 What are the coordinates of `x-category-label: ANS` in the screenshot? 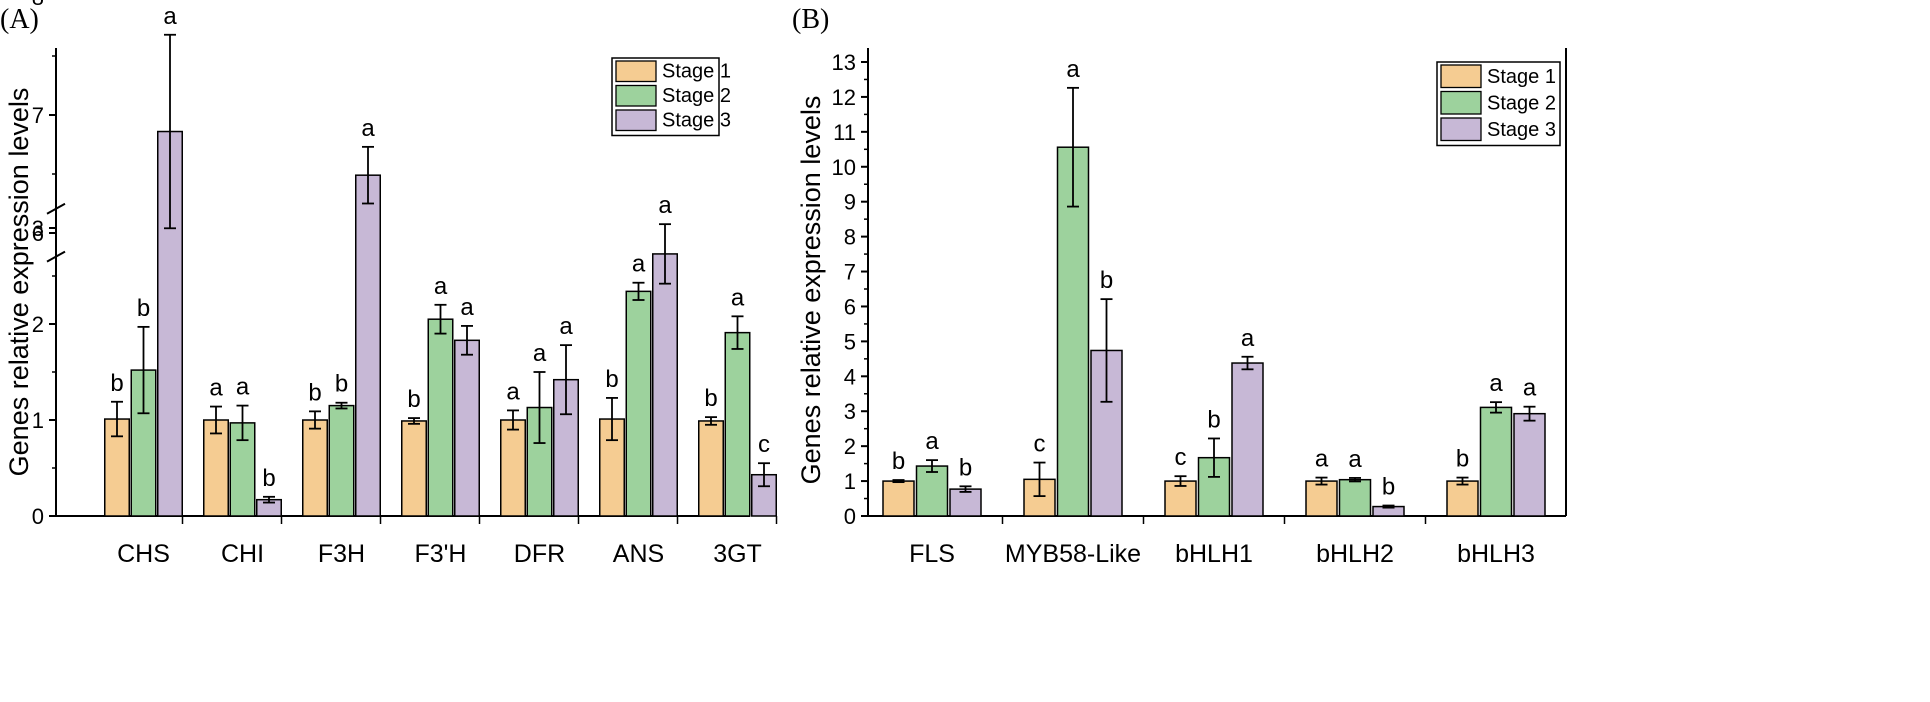 It's located at (638, 554).